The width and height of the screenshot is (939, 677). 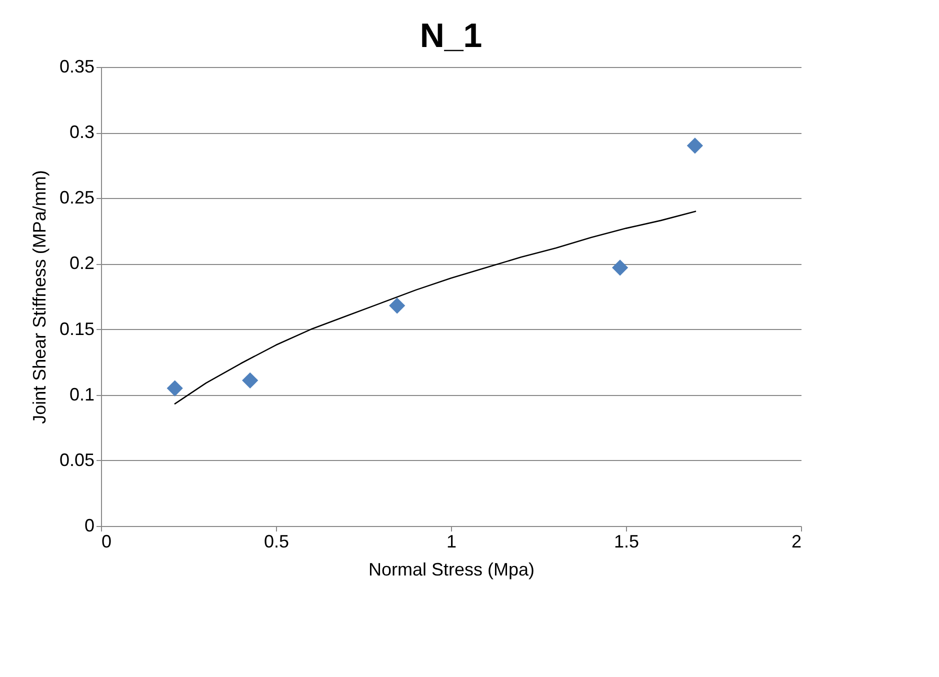 What do you see at coordinates (76, 198) in the screenshot?
I see `y-tick-label: 0.25` at bounding box center [76, 198].